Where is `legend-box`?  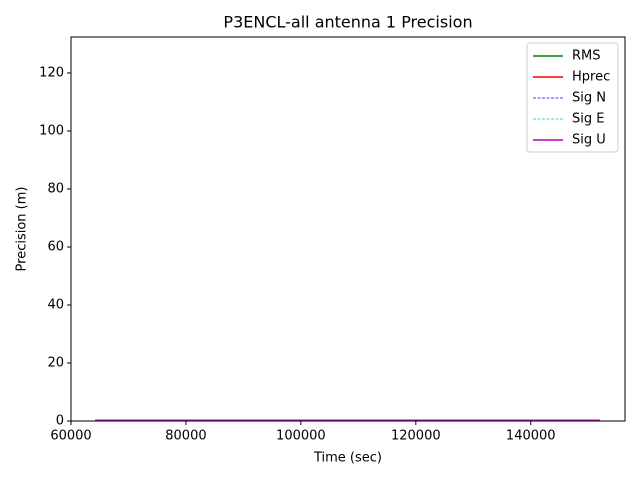
legend-box is located at coordinates (572, 97).